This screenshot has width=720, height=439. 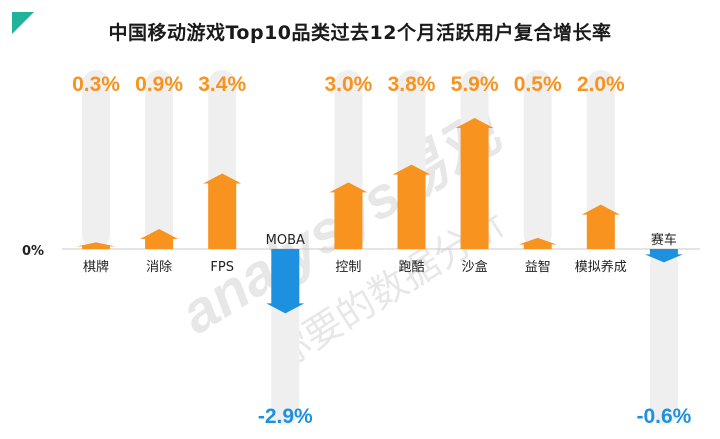 What do you see at coordinates (538, 84) in the screenshot?
I see `value-label: 0.5%` at bounding box center [538, 84].